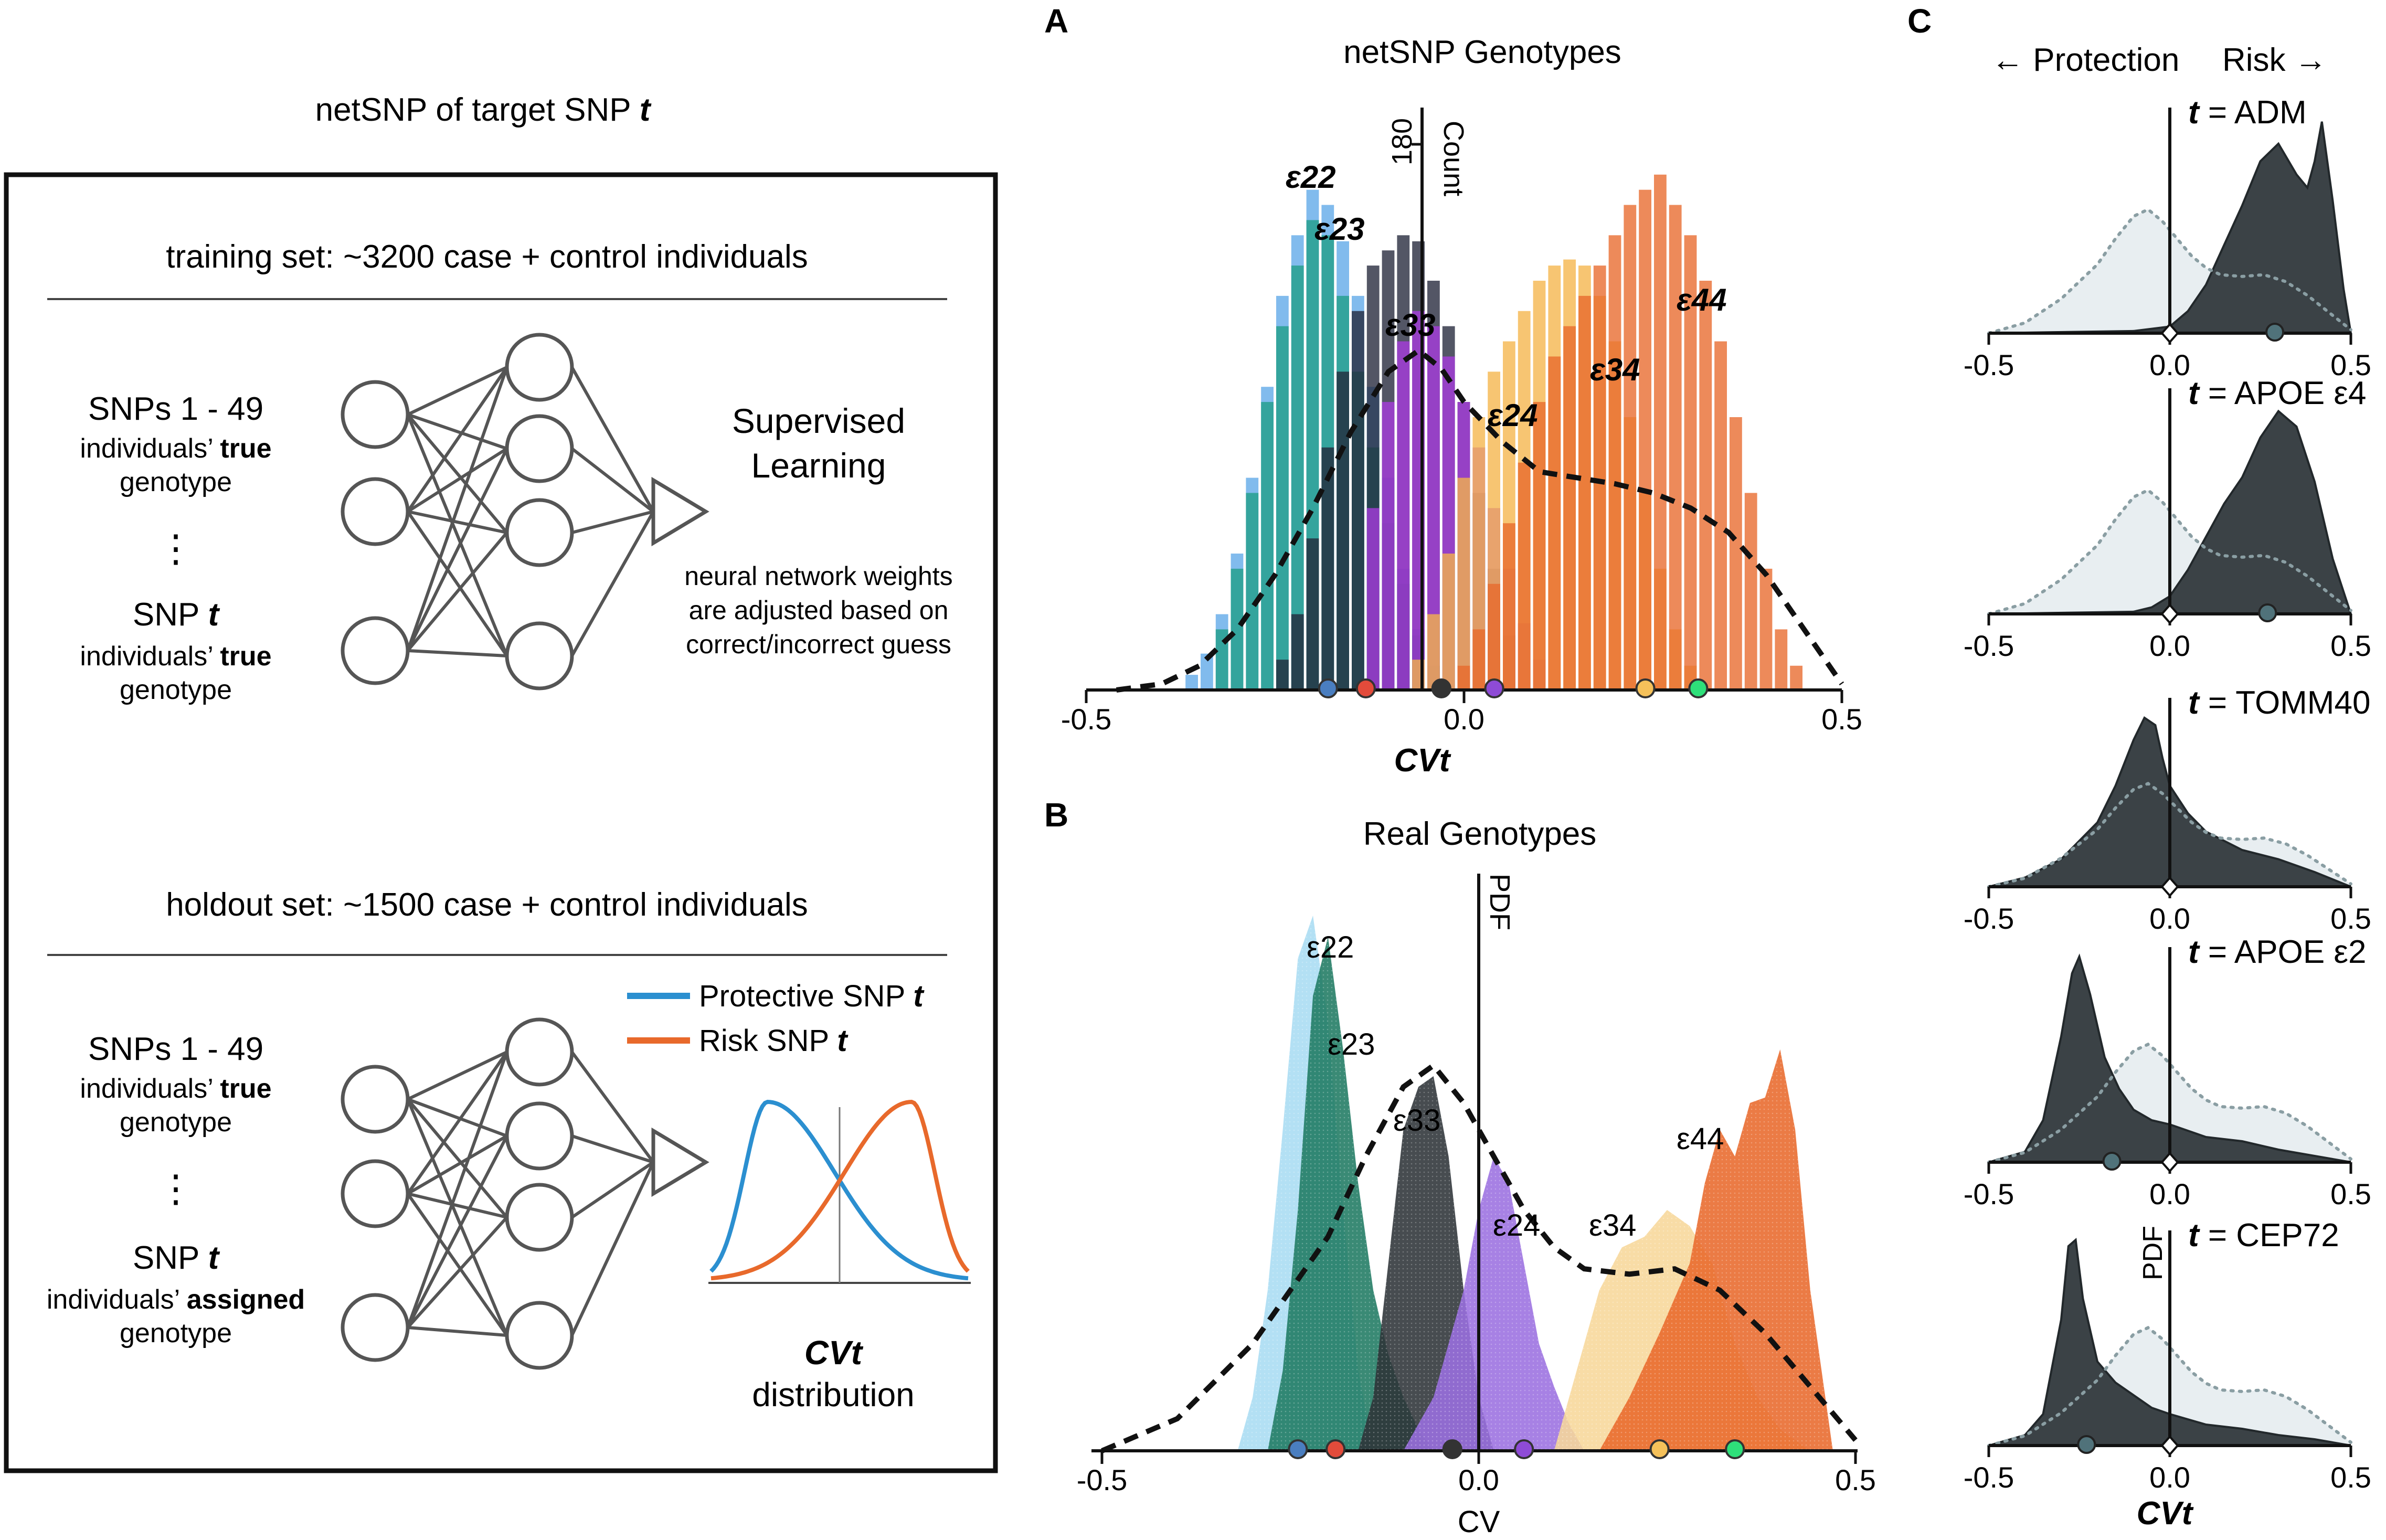 This screenshot has height=1540, width=2386. Describe the element at coordinates (1516, 1225) in the screenshot. I see `panel-b-label-e24: ε24` at that location.